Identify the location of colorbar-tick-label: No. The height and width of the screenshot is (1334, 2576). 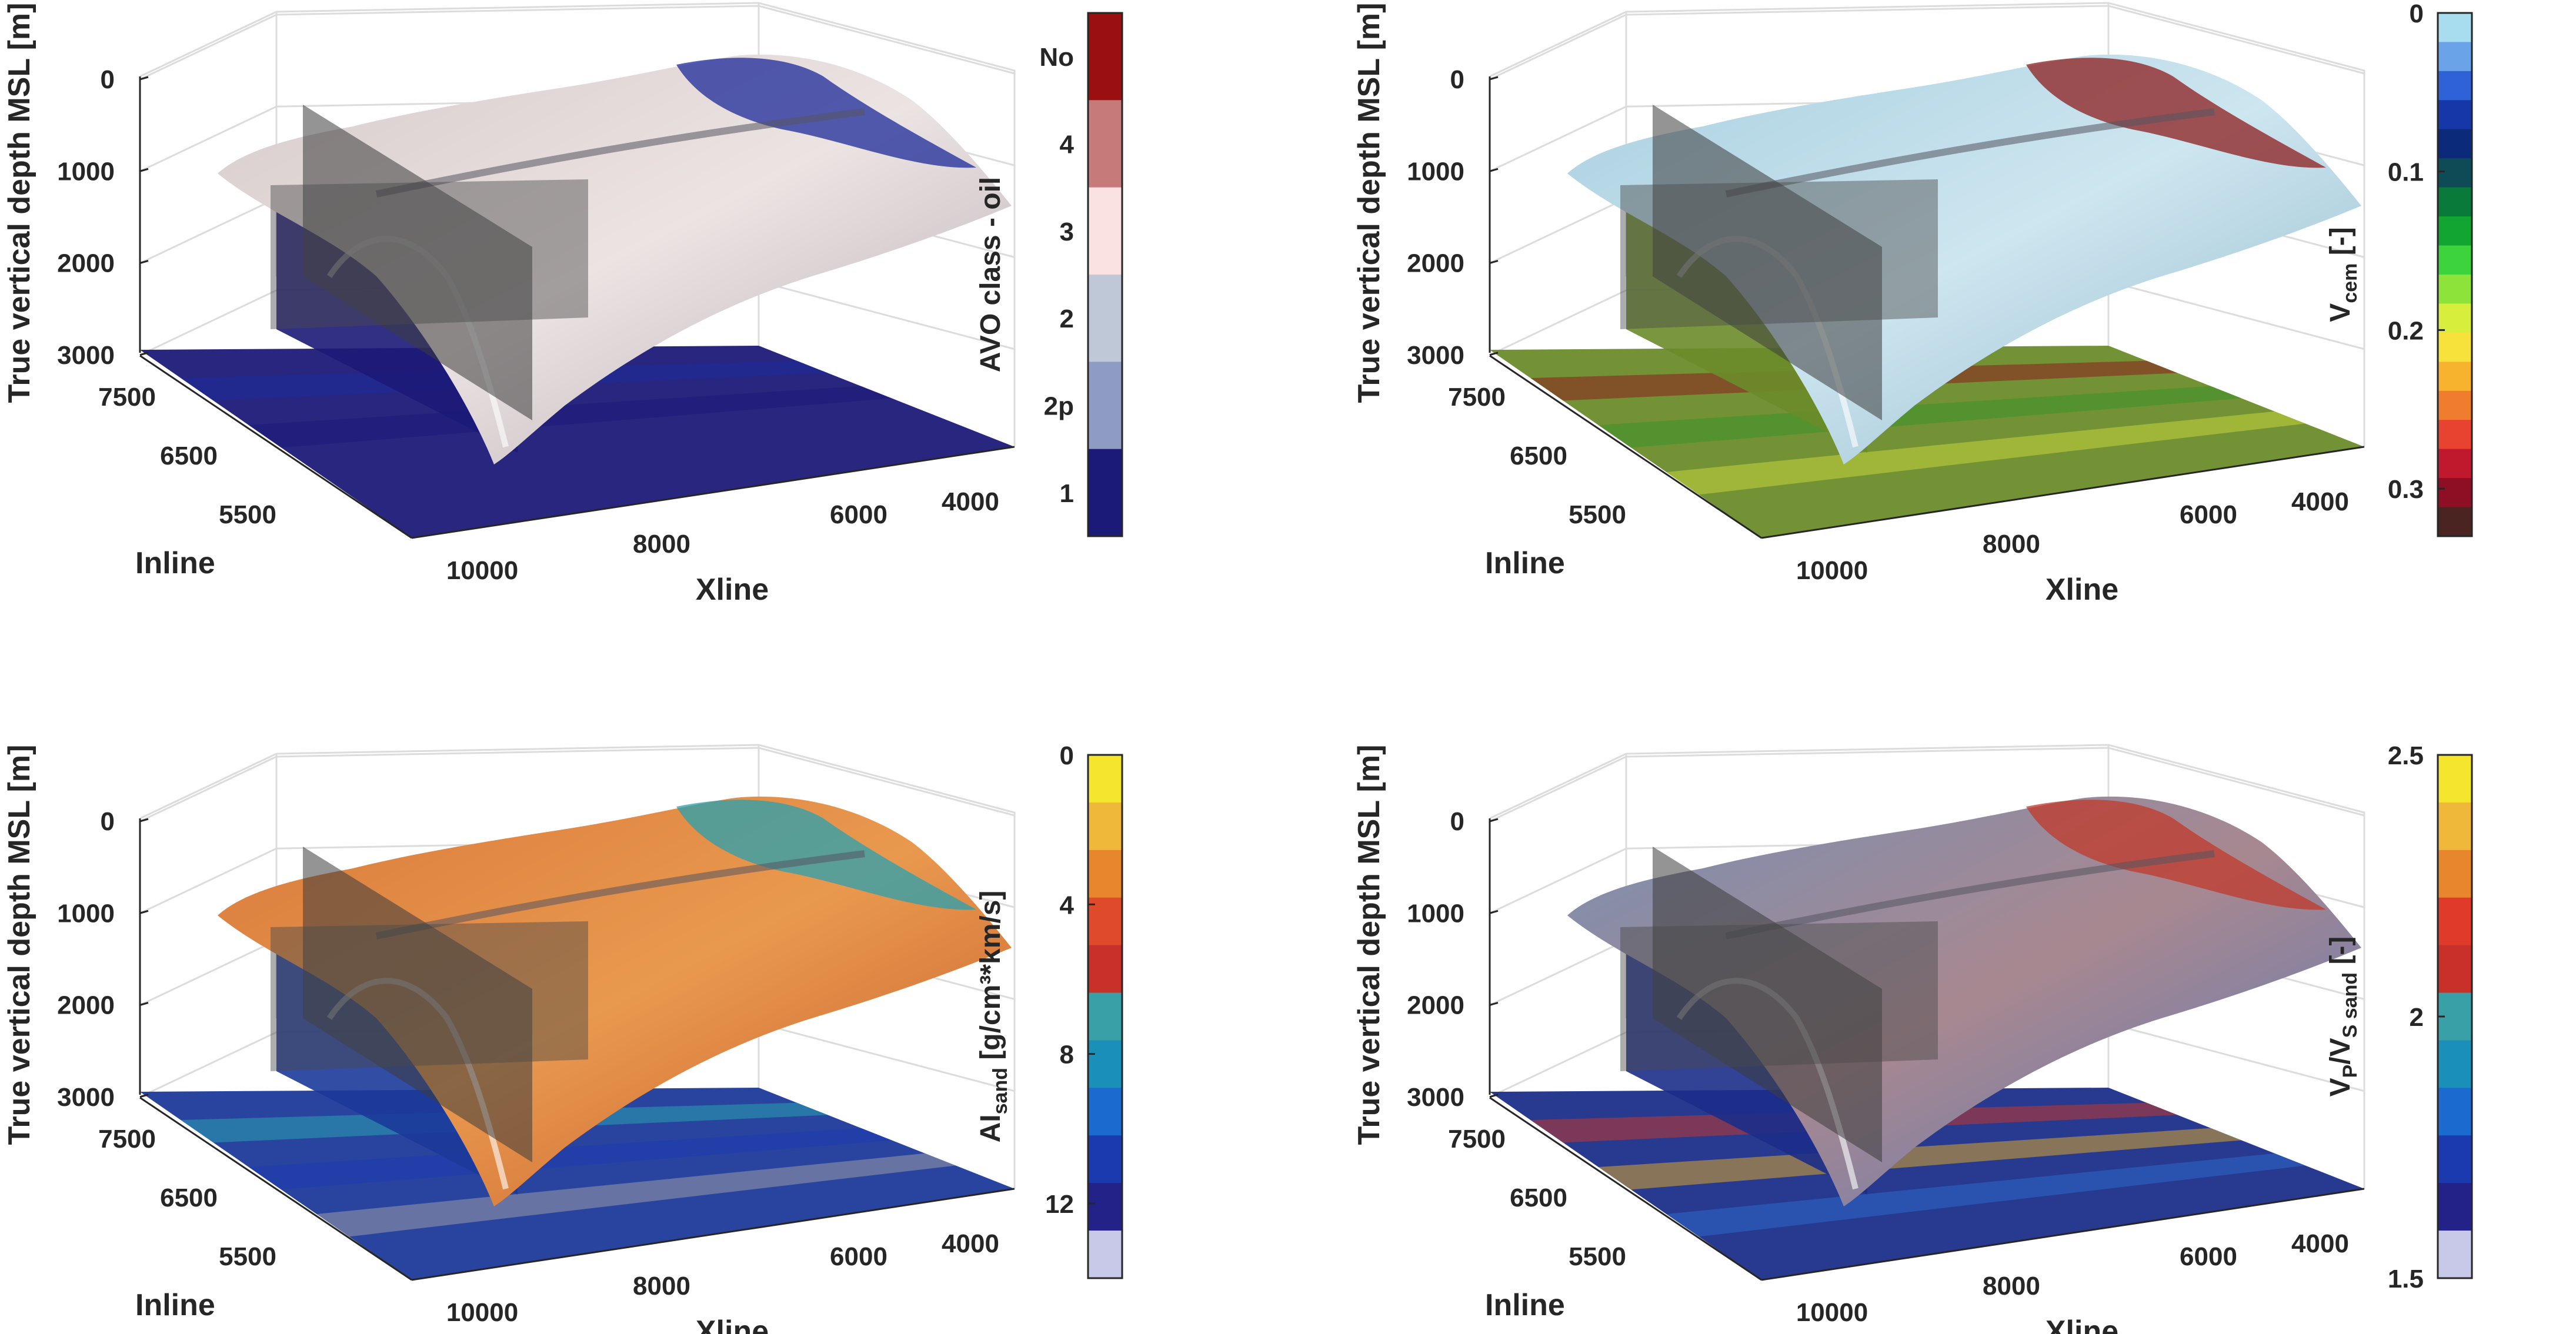
(1056, 57).